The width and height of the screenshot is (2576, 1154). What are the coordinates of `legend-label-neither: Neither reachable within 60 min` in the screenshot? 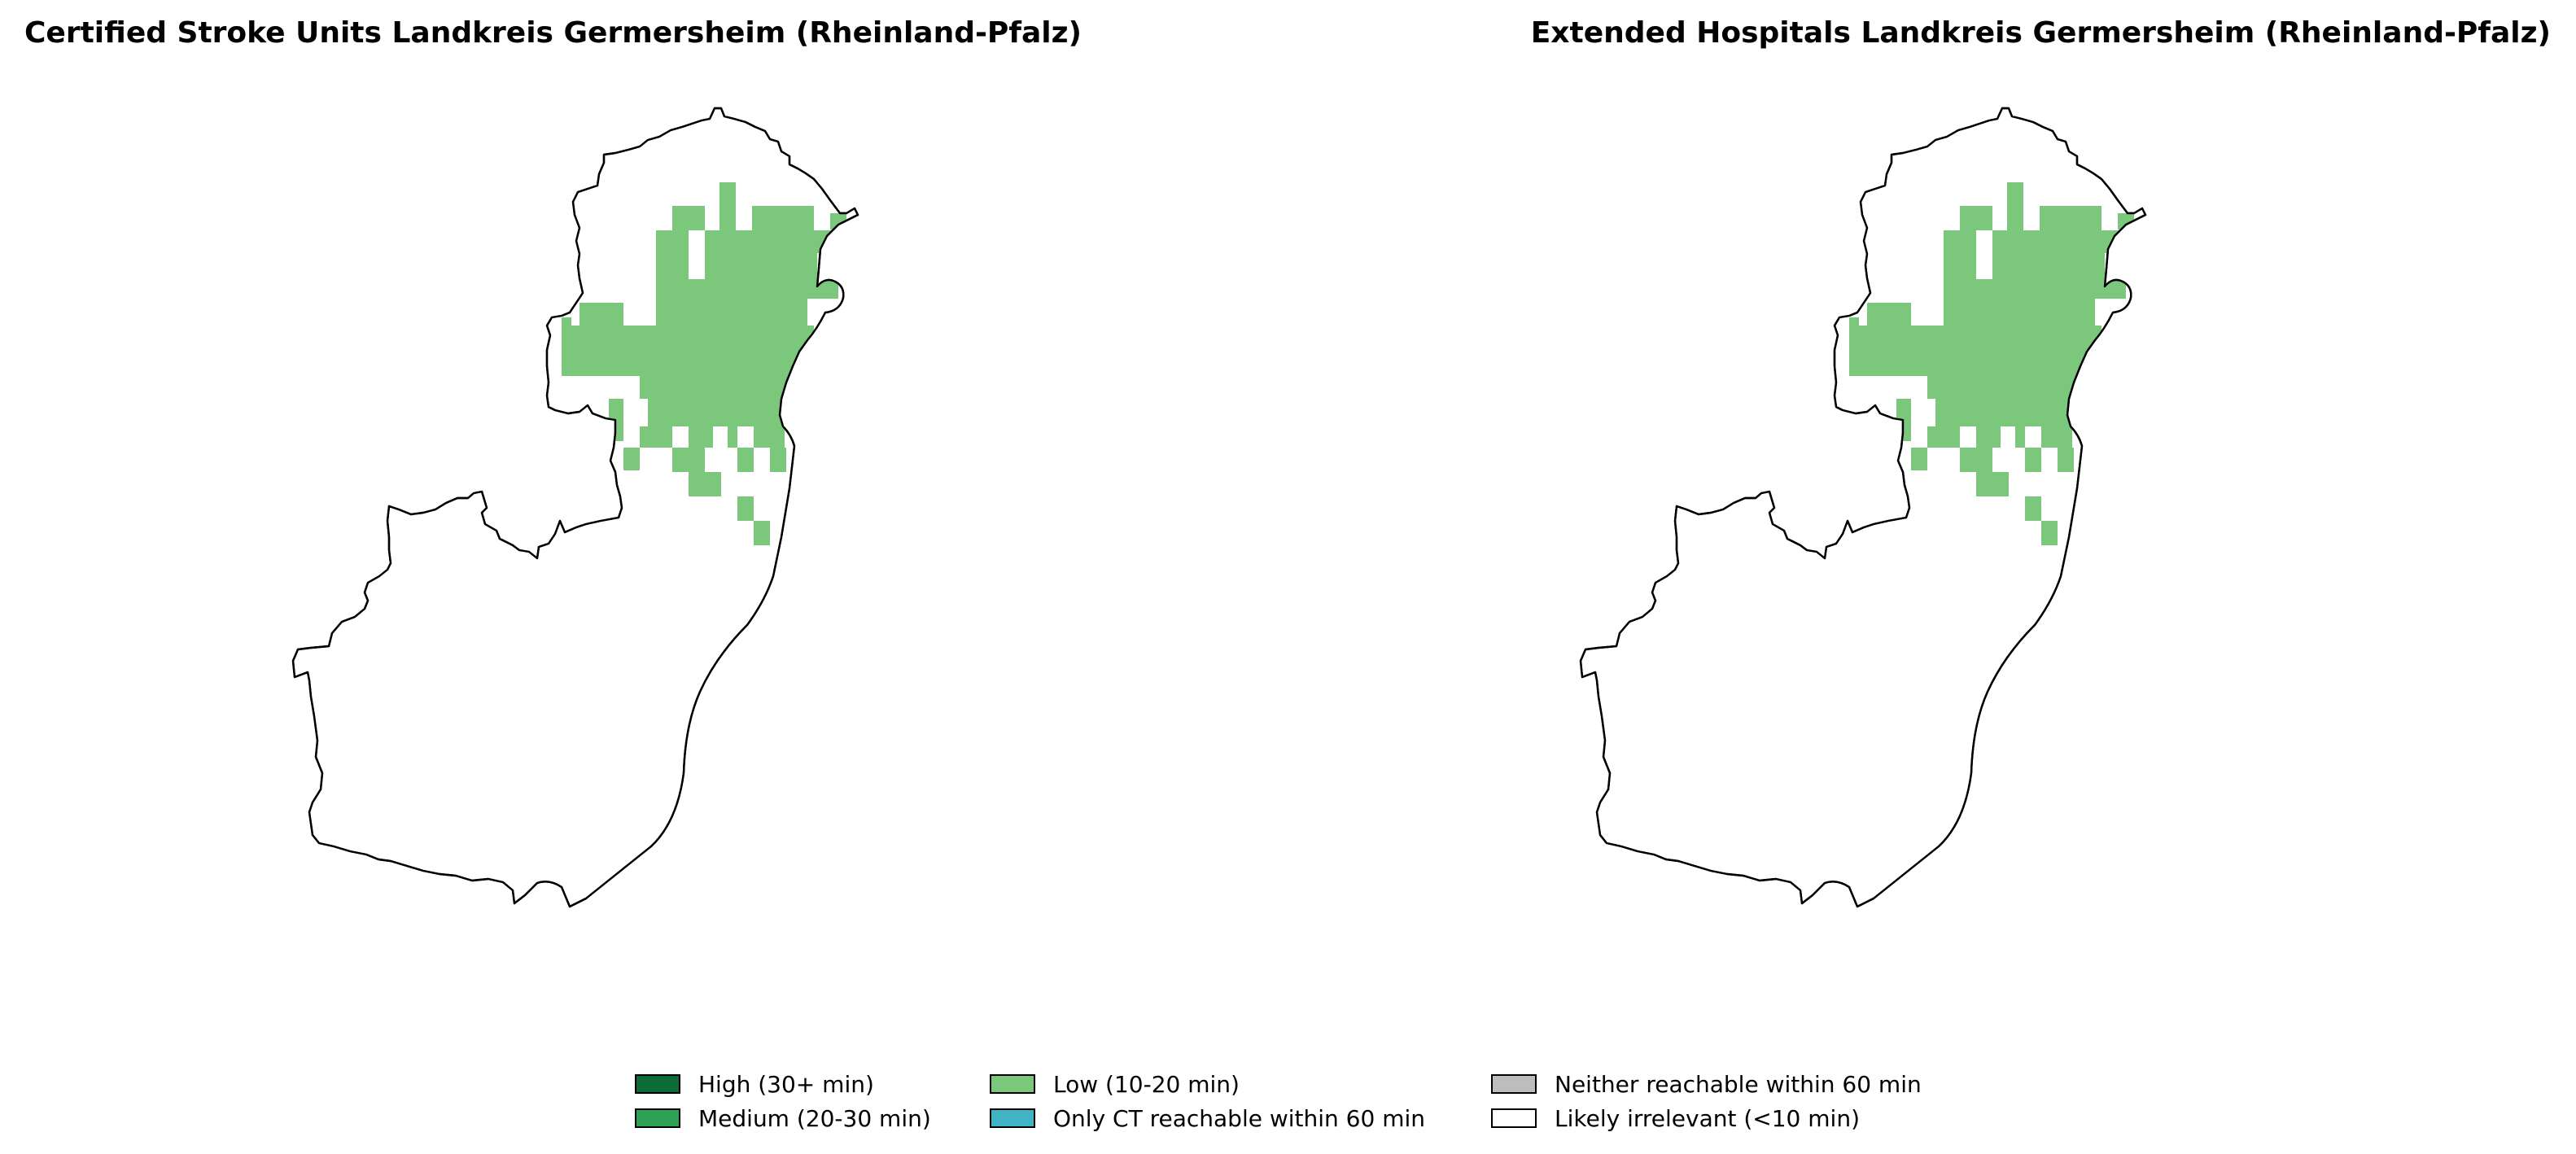 It's located at (1739, 1084).